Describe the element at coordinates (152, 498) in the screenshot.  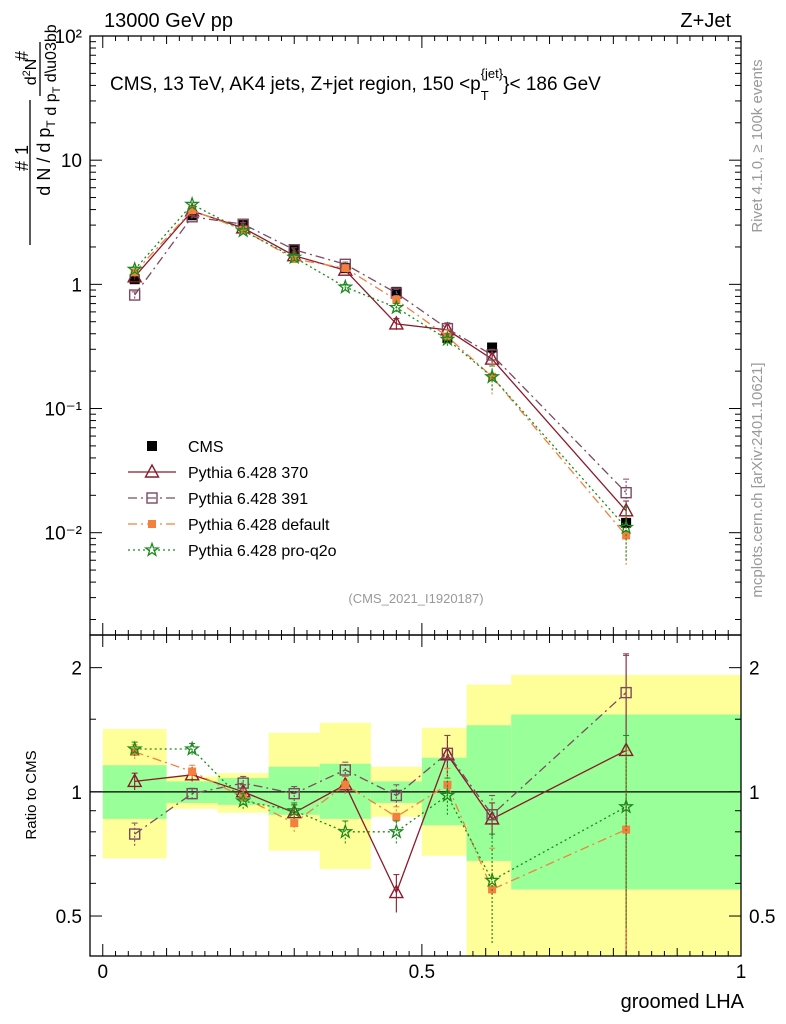
I see `legend-marker-p391` at that location.